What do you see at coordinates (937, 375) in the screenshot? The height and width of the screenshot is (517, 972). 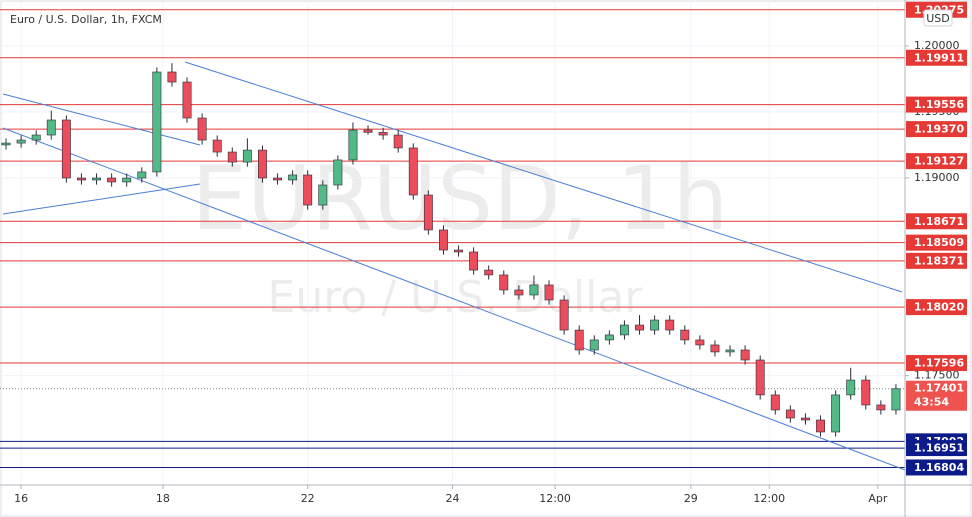 I see `y-tick-label: 1.17500` at bounding box center [937, 375].